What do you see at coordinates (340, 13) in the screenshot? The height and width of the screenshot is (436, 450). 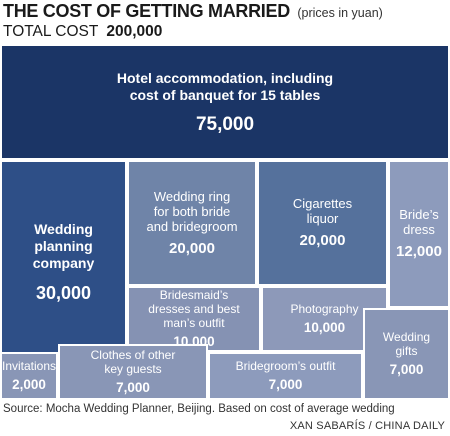 I see `price-unit-note: (prices in yuan)` at bounding box center [340, 13].